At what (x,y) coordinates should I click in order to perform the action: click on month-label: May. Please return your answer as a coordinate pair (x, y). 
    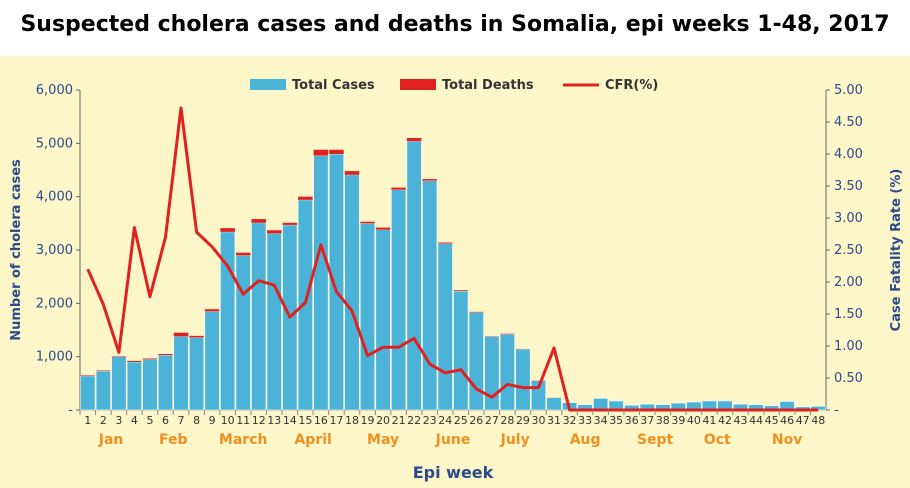
    Looking at the image, I should click on (383, 440).